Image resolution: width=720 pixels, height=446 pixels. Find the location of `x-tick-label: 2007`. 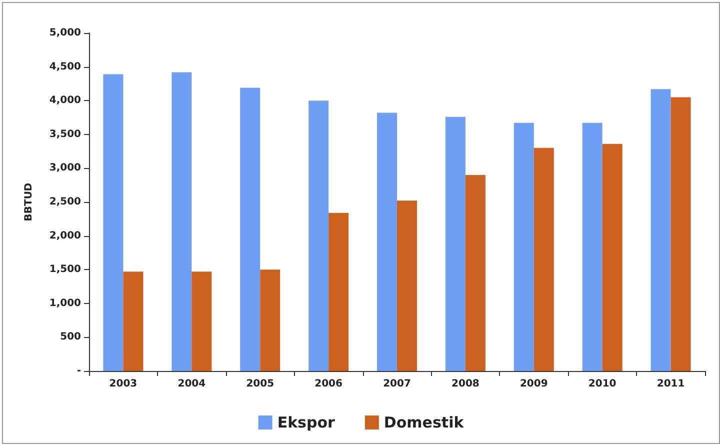

x-tick-label: 2007 is located at coordinates (397, 384).